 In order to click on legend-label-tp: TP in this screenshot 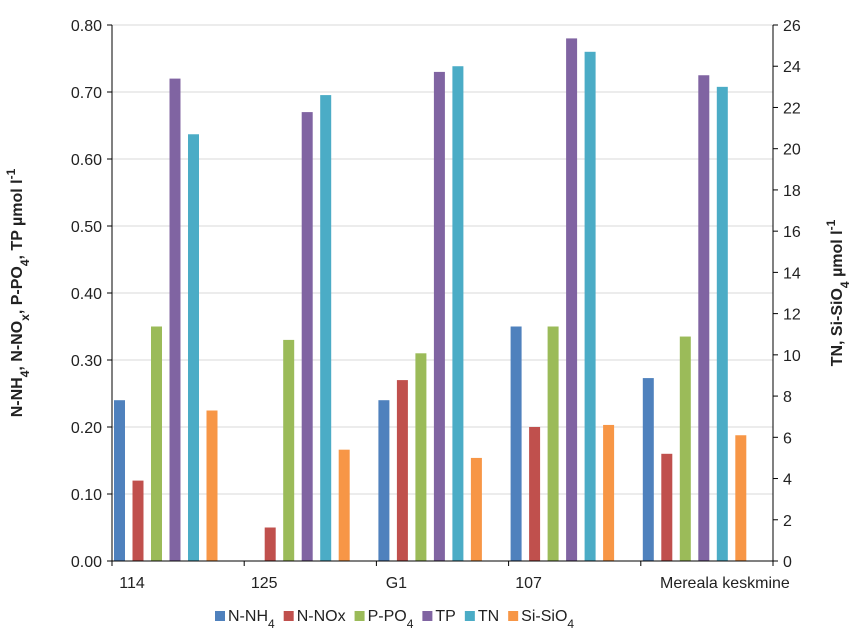, I will do `click(445, 616)`.